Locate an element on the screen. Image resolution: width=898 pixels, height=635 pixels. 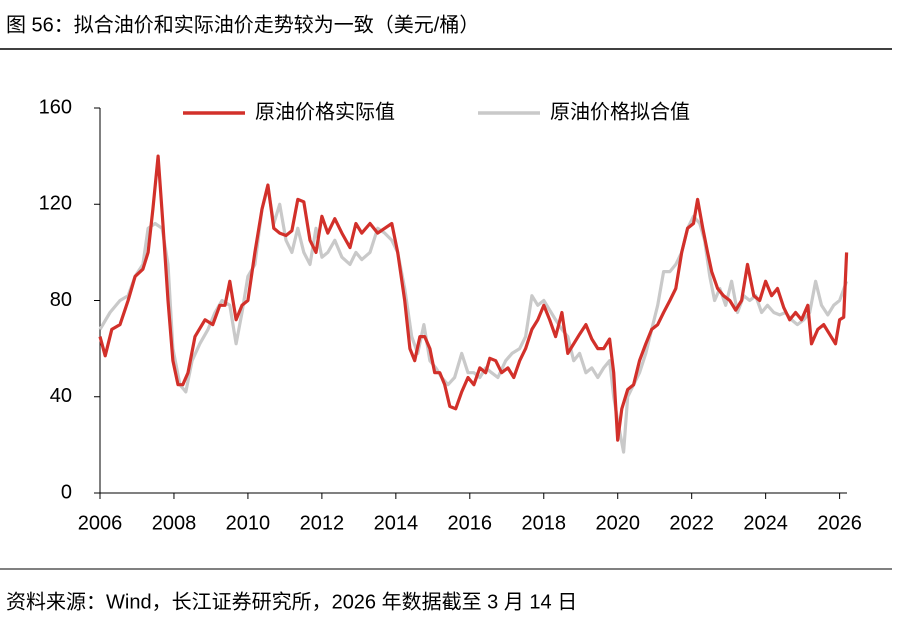
chart-title: 图 56：拟合油价和实际油价走势较为一致（美元/桶） is located at coordinates (242, 24).